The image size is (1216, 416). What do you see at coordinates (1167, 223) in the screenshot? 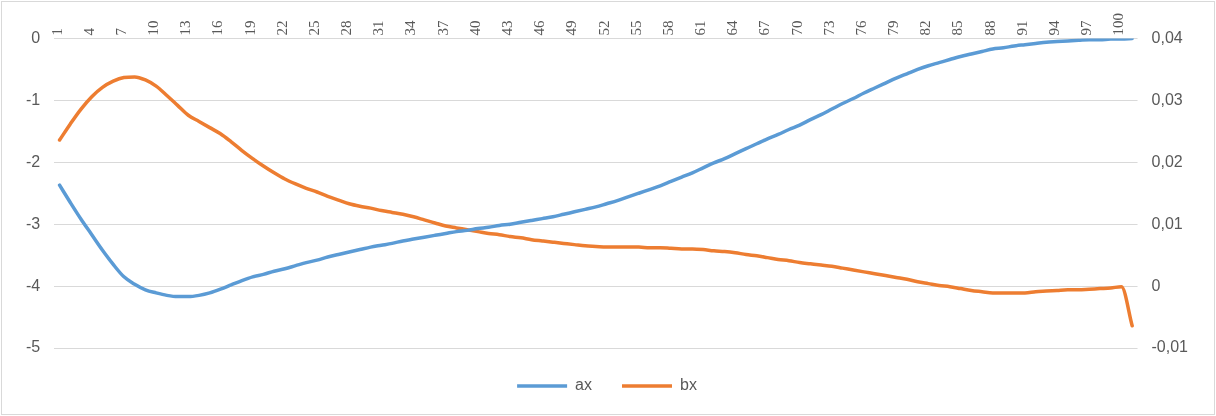
I see `y2-tick-label: 0,01` at bounding box center [1167, 223].